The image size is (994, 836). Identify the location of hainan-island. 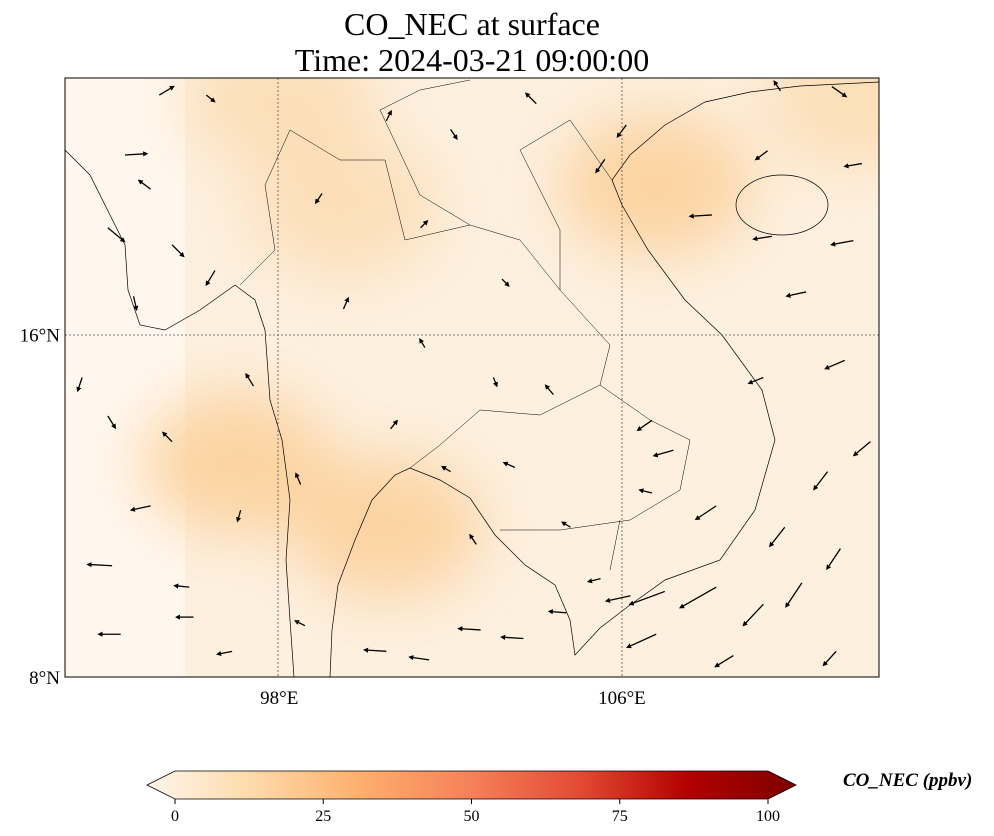
(782, 205).